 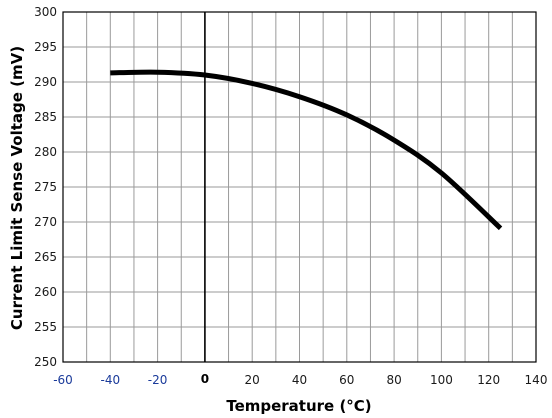 What do you see at coordinates (45, 82) in the screenshot?
I see `y-tick-label: 290` at bounding box center [45, 82].